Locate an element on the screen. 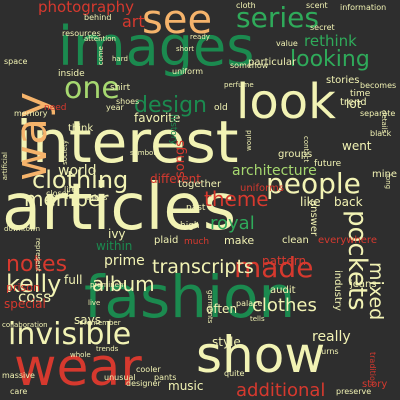 The image size is (400, 400). word-cooler: cooler is located at coordinates (148, 369).